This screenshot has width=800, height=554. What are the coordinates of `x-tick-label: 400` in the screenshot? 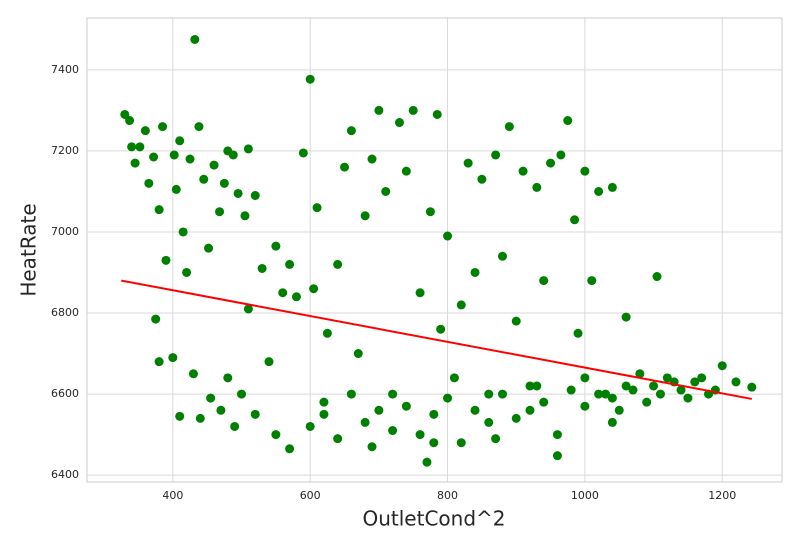 It's located at (172, 495).